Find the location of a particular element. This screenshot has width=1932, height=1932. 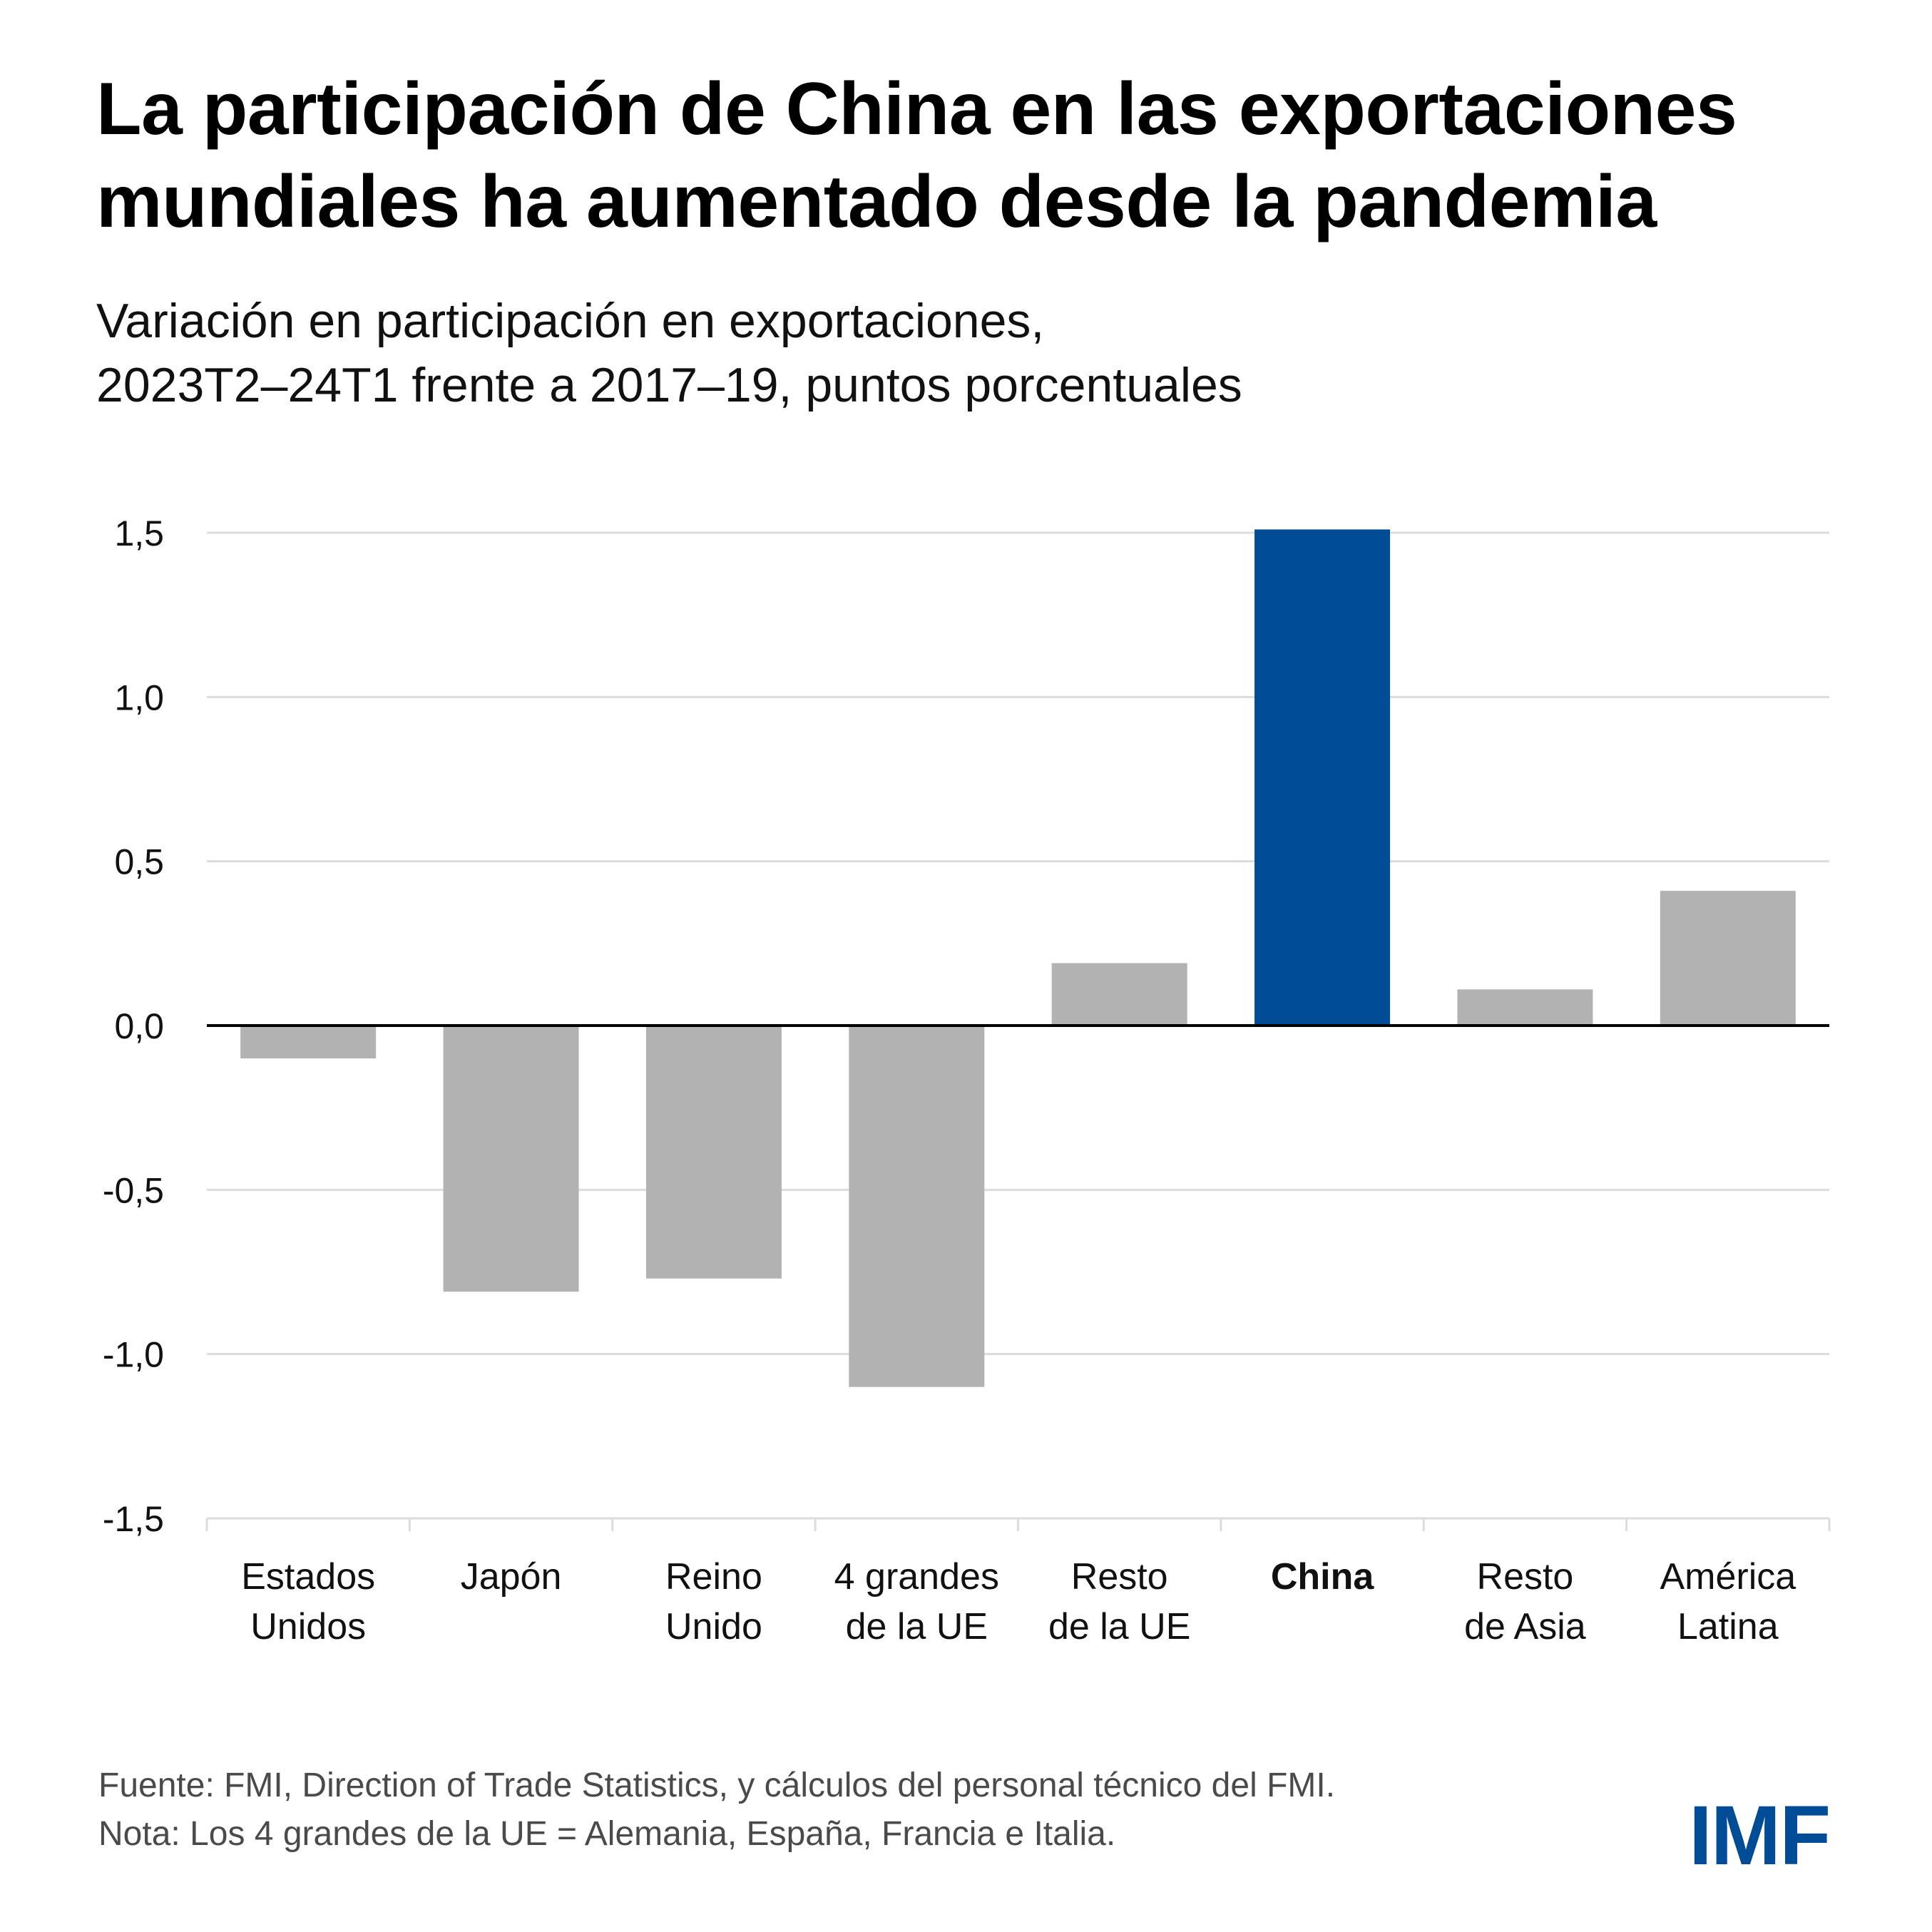

y-tick-label: 0,0 is located at coordinates (139, 1026).